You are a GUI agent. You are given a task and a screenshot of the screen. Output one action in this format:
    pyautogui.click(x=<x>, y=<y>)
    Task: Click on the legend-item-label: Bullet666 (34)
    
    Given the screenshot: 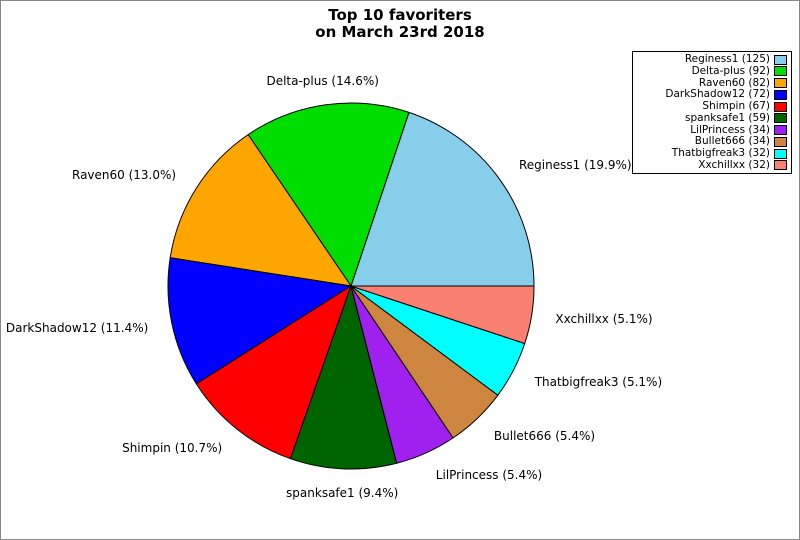 What is the action you would take?
    pyautogui.click(x=732, y=141)
    